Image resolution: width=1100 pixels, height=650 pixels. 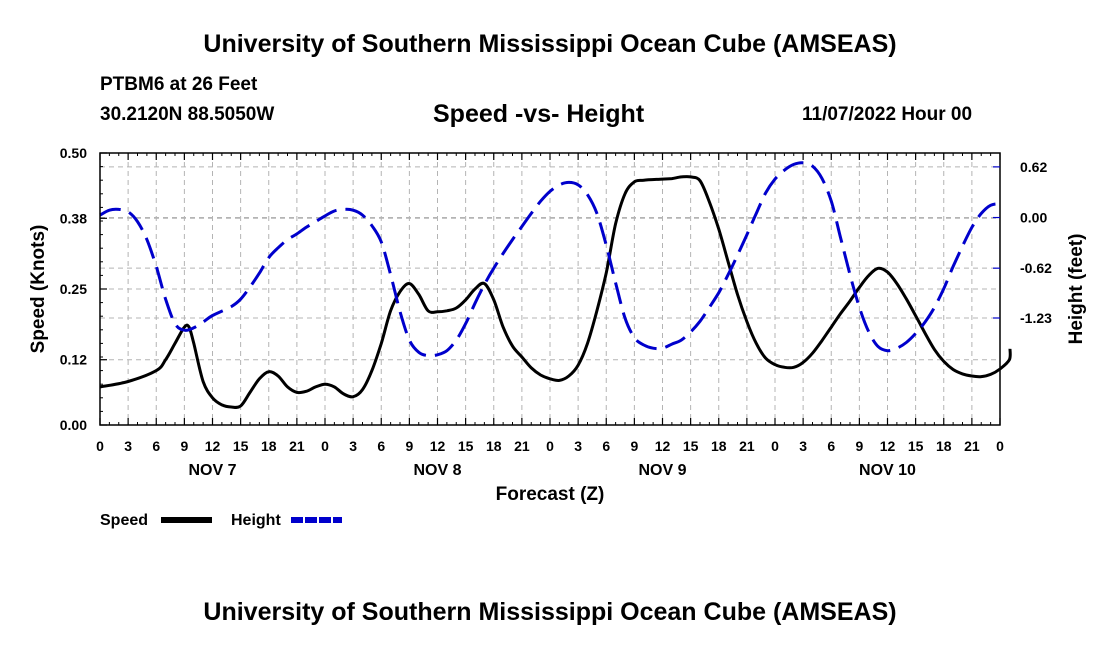 What do you see at coordinates (1033, 218) in the screenshot?
I see `y-right-tick-label: 0.00` at bounding box center [1033, 218].